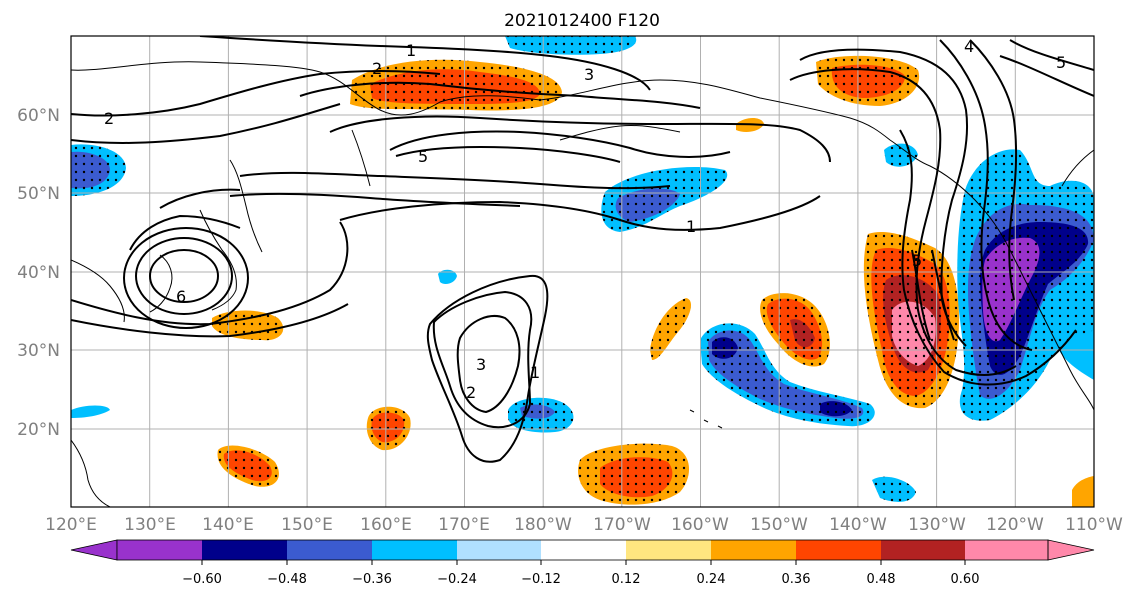 The width and height of the screenshot is (1139, 599). Describe the element at coordinates (965, 579) in the screenshot. I see `colorbar-tick-label: 0.60` at that location.